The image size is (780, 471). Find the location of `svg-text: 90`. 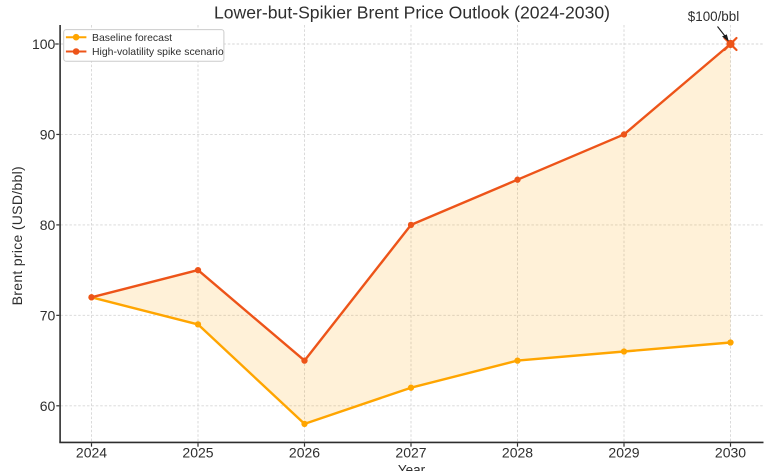

svg-text: 90 is located at coordinates (48, 135).